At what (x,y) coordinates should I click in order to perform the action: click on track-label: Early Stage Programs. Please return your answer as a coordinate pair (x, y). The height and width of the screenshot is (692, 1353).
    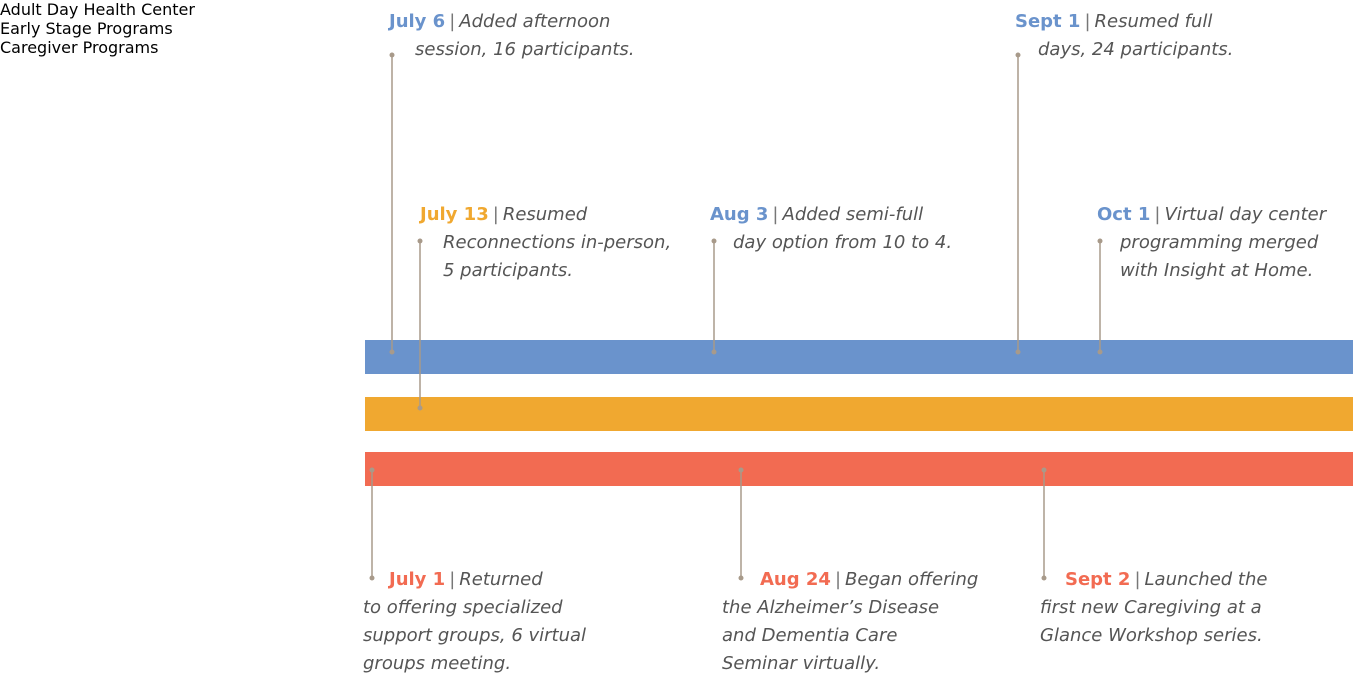
    Looking at the image, I should click on (86, 28).